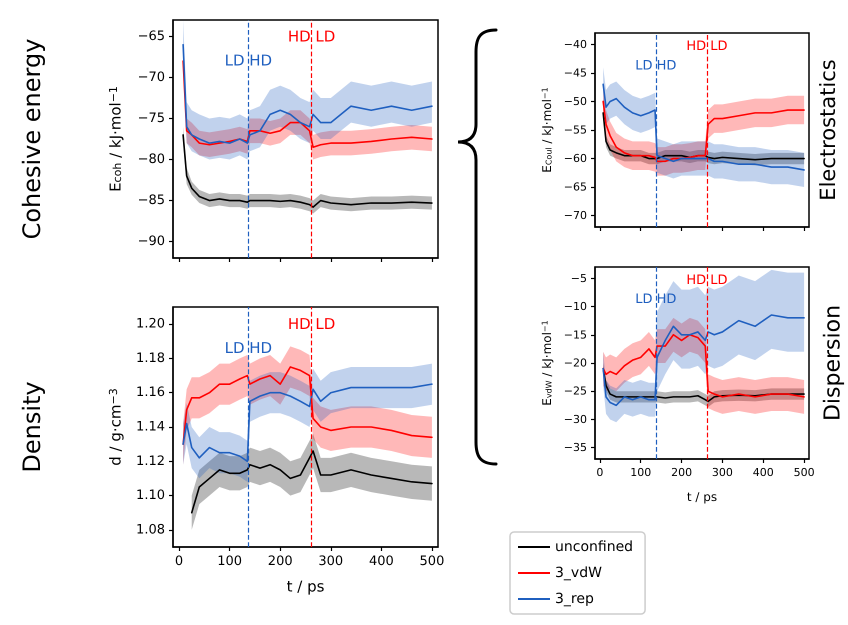  What do you see at coordinates (151, 200) in the screenshot?
I see `y-tick-label: −85` at bounding box center [151, 200].